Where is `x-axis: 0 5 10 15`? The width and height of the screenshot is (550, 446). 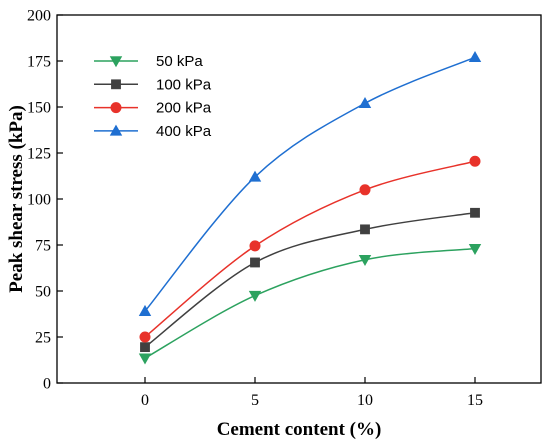 x-axis: 0 5 10 15 is located at coordinates (312, 393).